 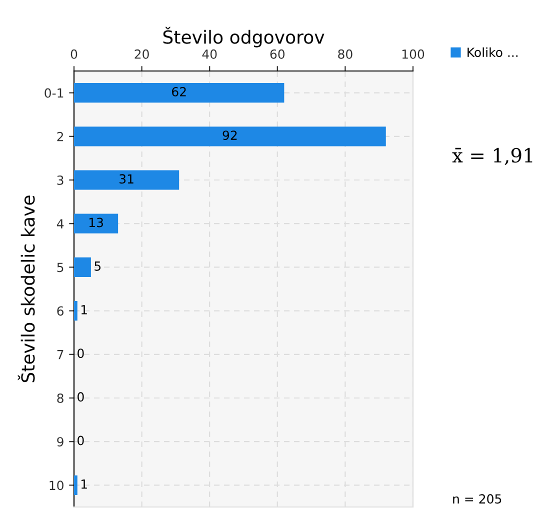 What do you see at coordinates (60, 223) in the screenshot?
I see `y-tick-label: 4` at bounding box center [60, 223].